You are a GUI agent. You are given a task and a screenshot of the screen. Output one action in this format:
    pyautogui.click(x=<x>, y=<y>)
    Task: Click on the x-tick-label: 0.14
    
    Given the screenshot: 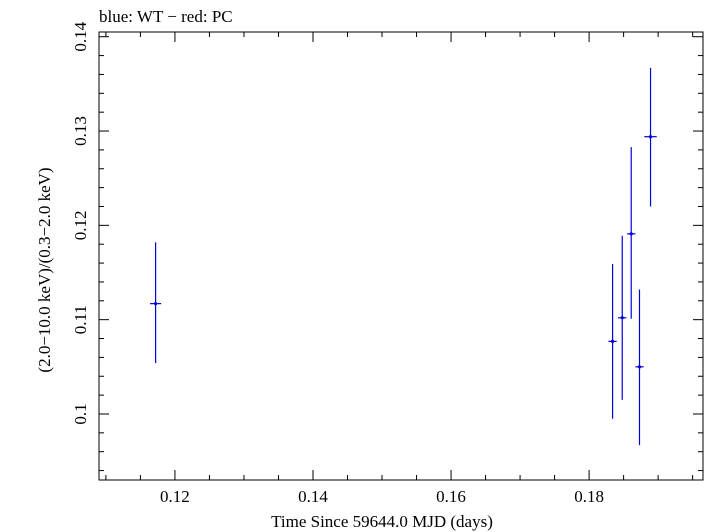 What is the action you would take?
    pyautogui.click(x=313, y=496)
    